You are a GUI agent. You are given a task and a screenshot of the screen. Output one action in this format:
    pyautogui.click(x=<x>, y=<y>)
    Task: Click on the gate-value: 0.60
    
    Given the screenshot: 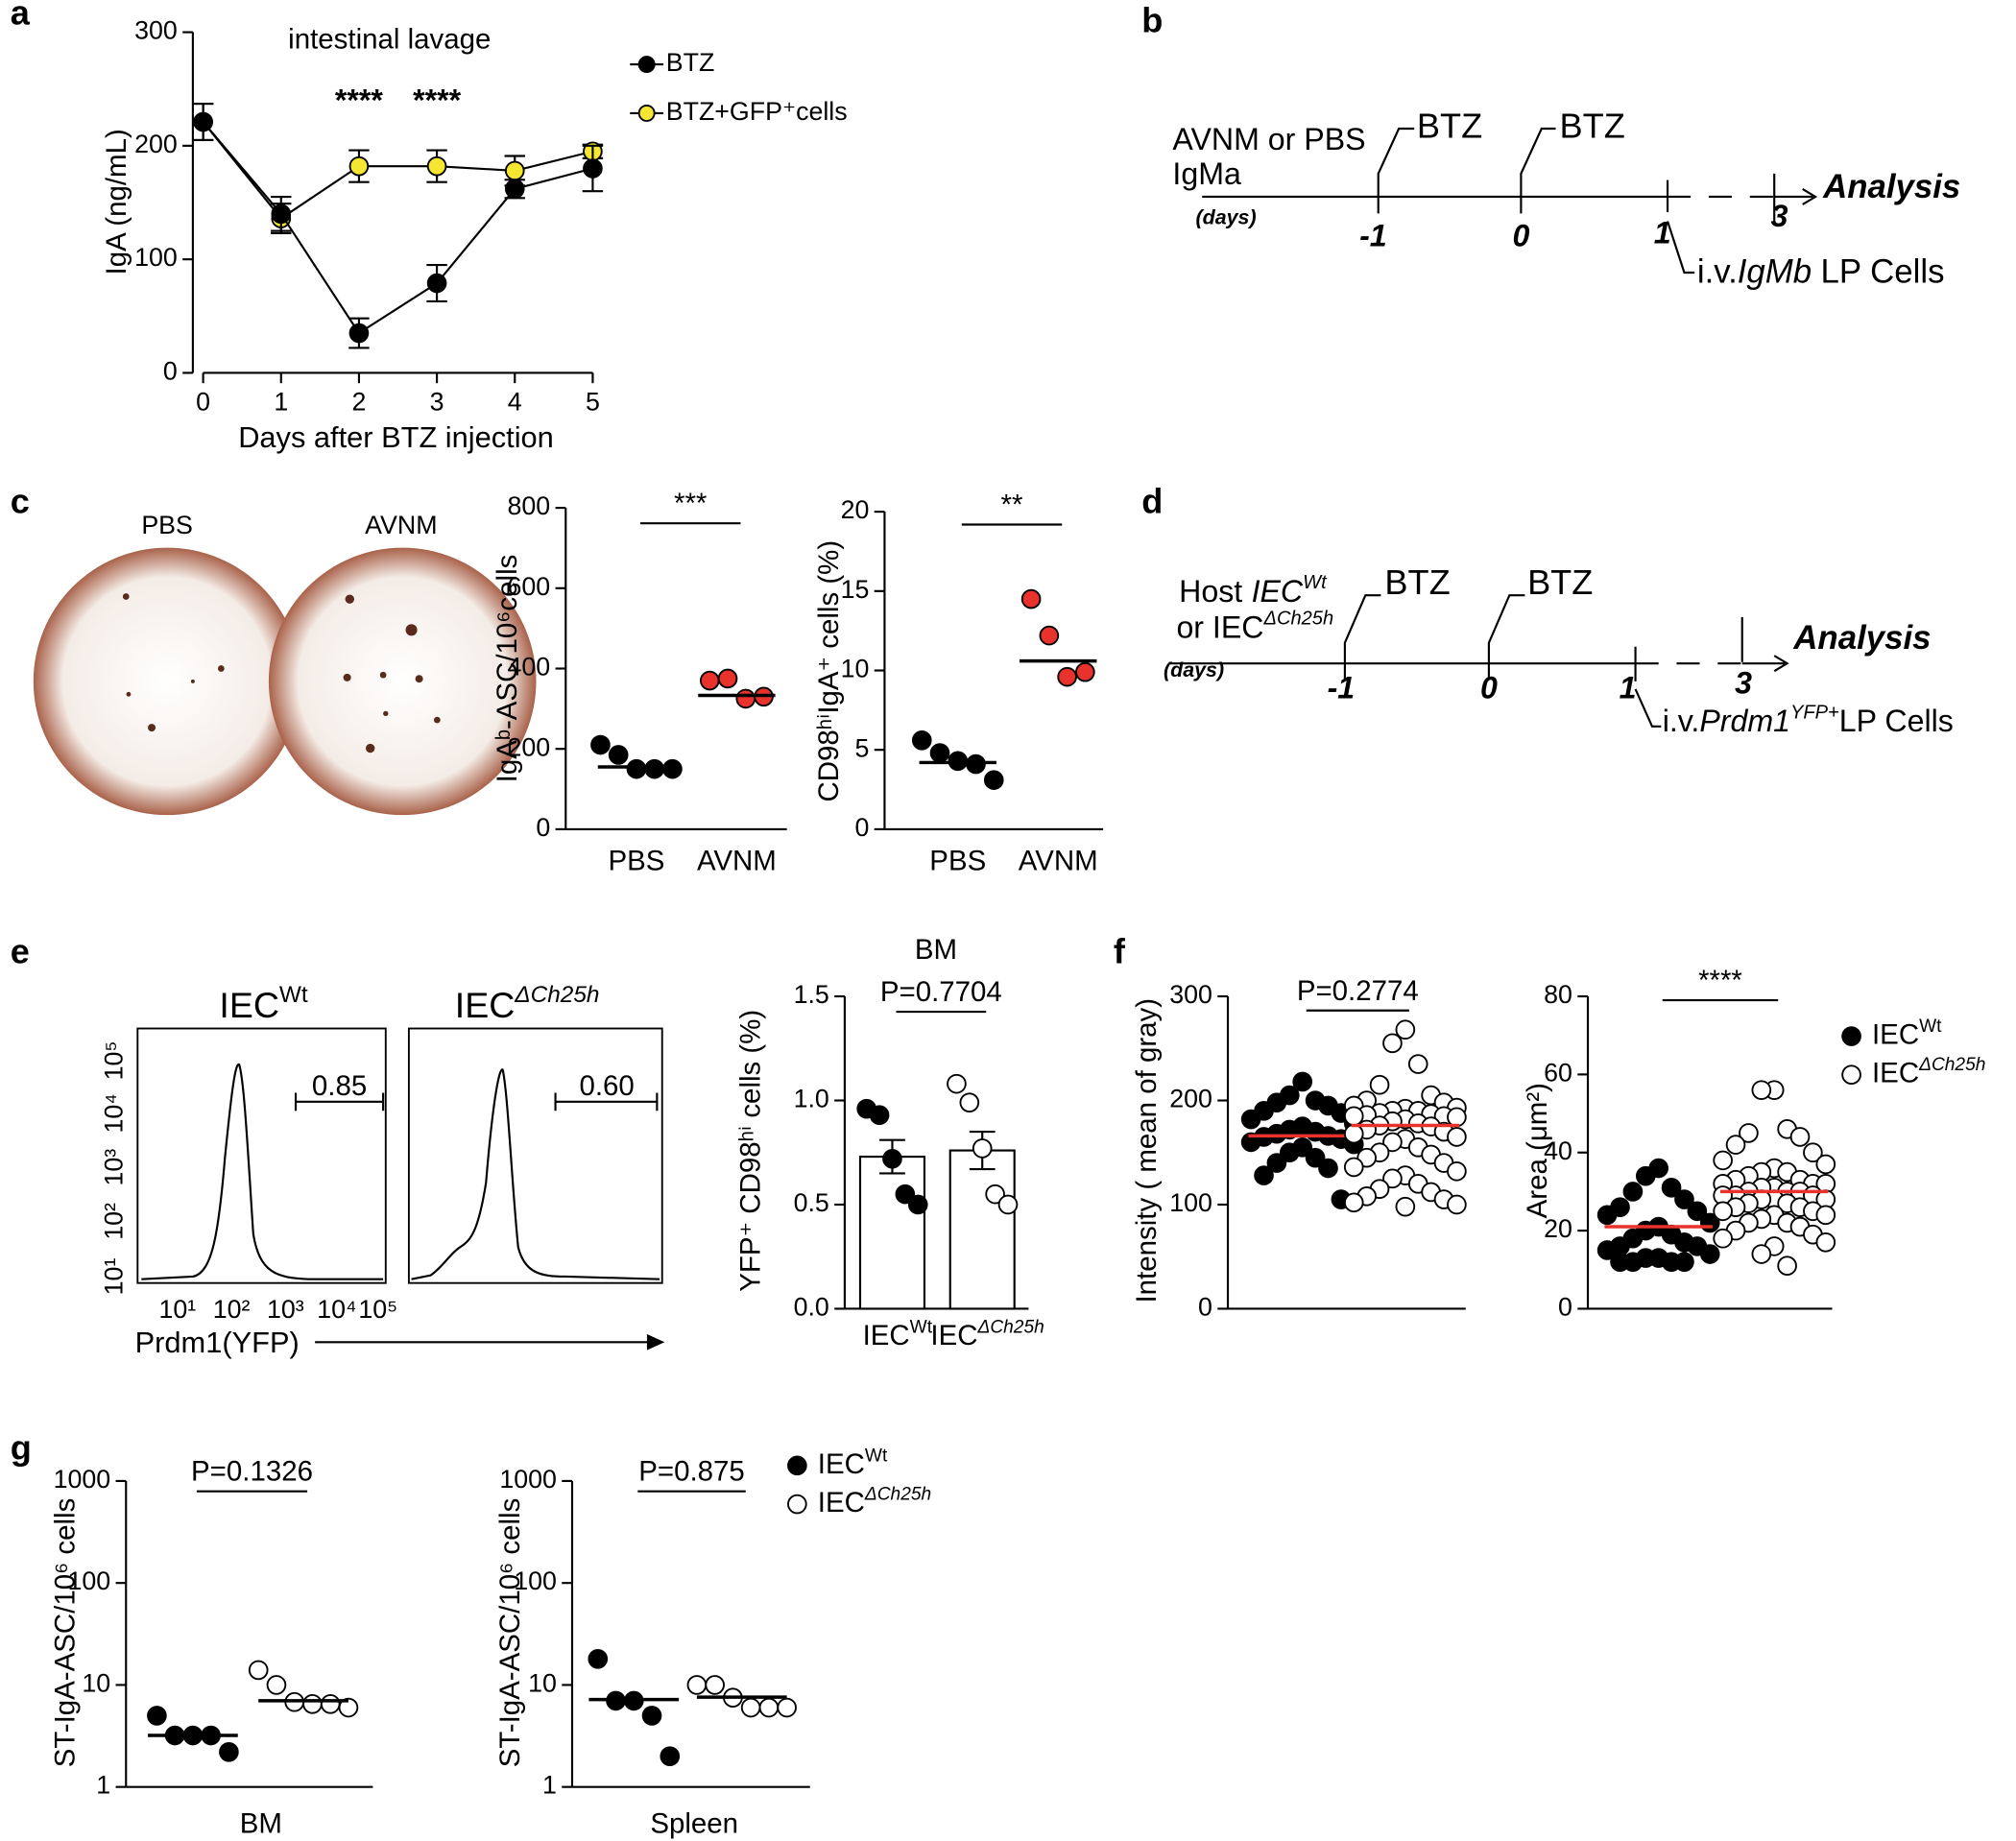 What is the action you would take?
    pyautogui.click(x=606, y=1086)
    